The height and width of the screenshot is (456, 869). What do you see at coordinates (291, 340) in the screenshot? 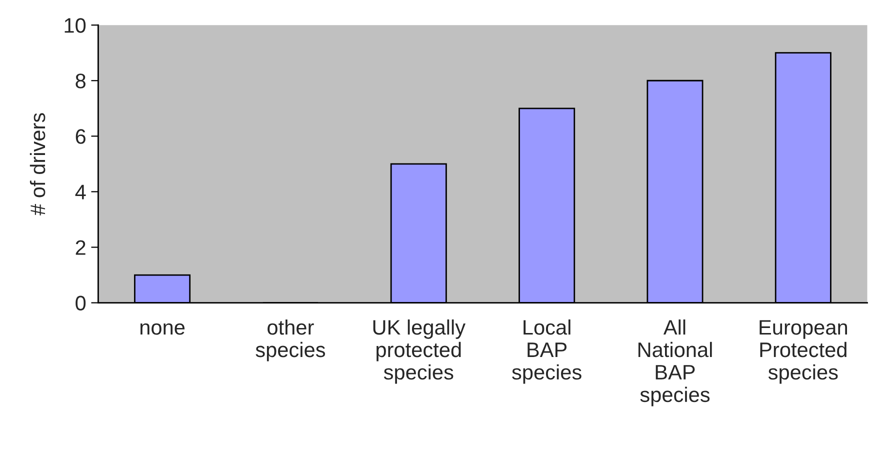
I see `x-tick-label: other species` at bounding box center [291, 340].